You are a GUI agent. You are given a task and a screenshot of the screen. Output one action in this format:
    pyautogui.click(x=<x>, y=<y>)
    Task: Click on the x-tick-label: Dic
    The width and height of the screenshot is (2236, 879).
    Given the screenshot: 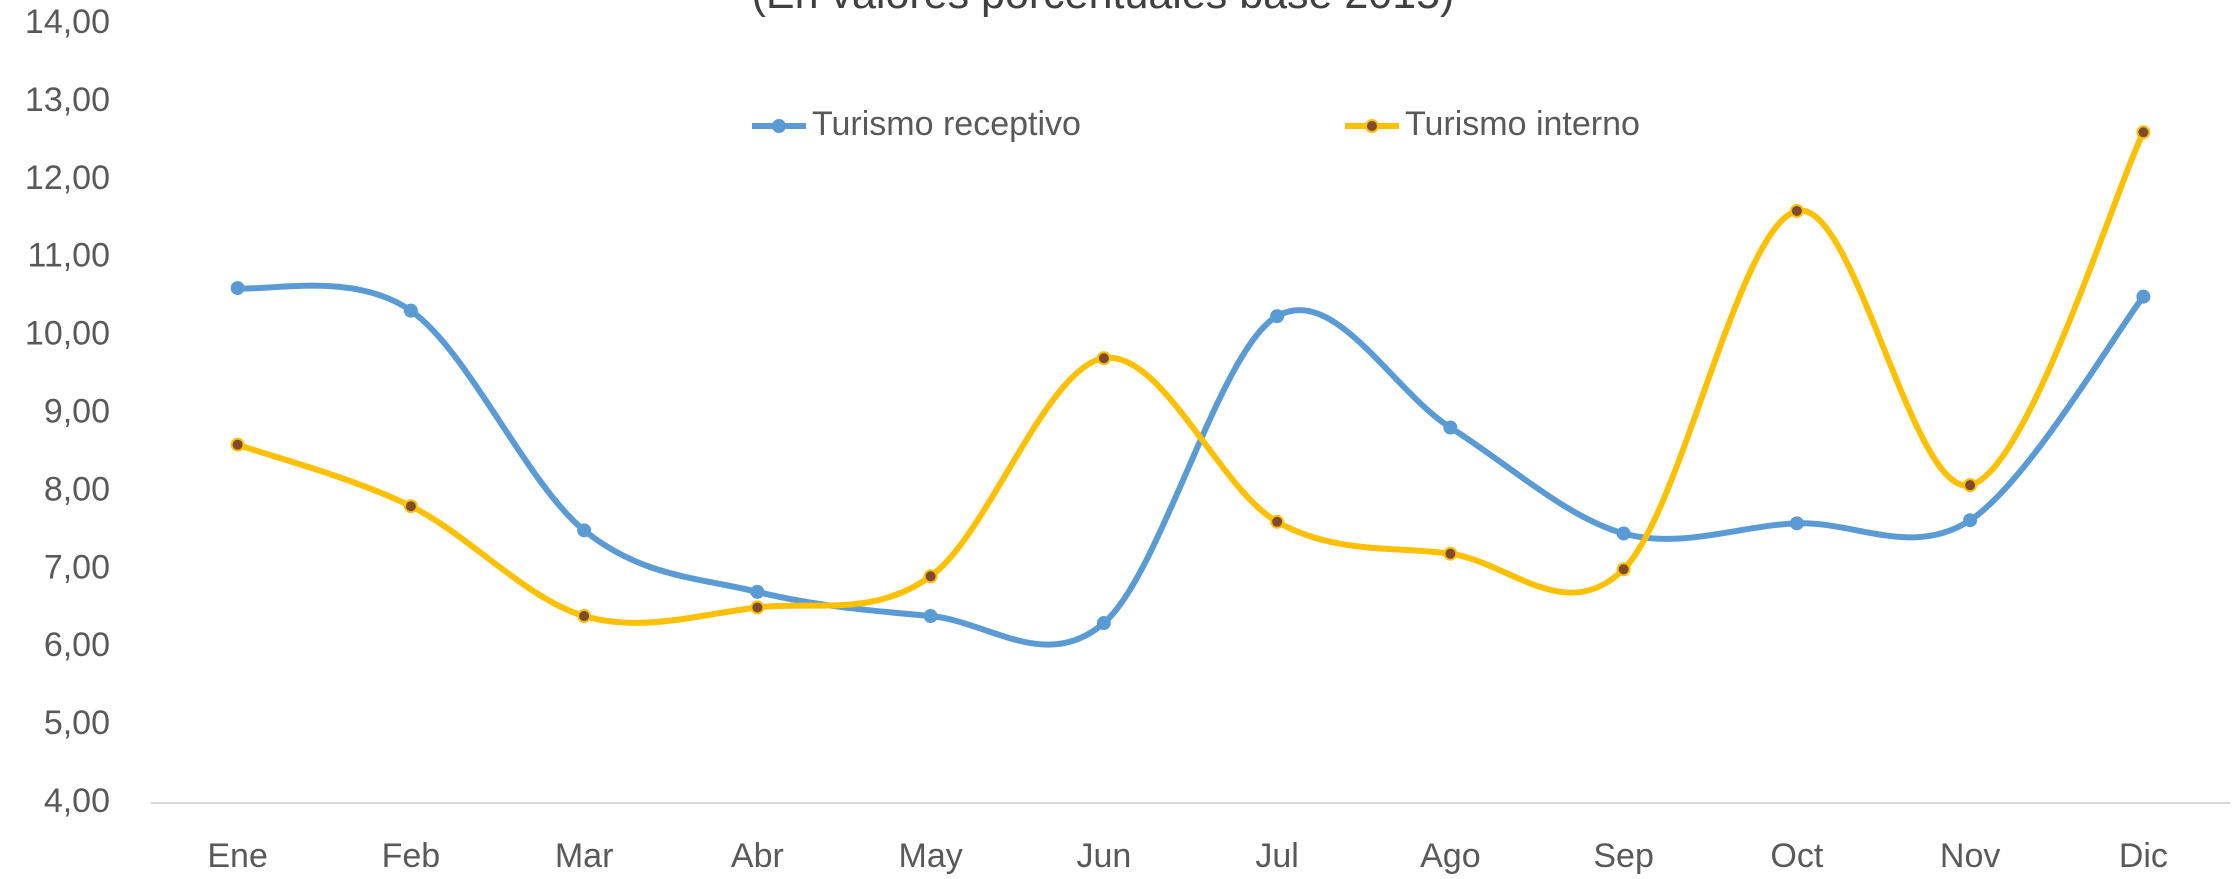 What is the action you would take?
    pyautogui.click(x=2143, y=856)
    